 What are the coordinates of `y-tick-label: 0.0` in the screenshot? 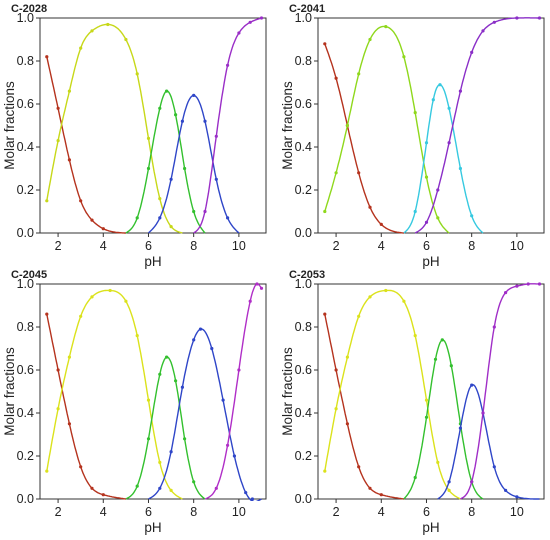 It's located at (25, 233).